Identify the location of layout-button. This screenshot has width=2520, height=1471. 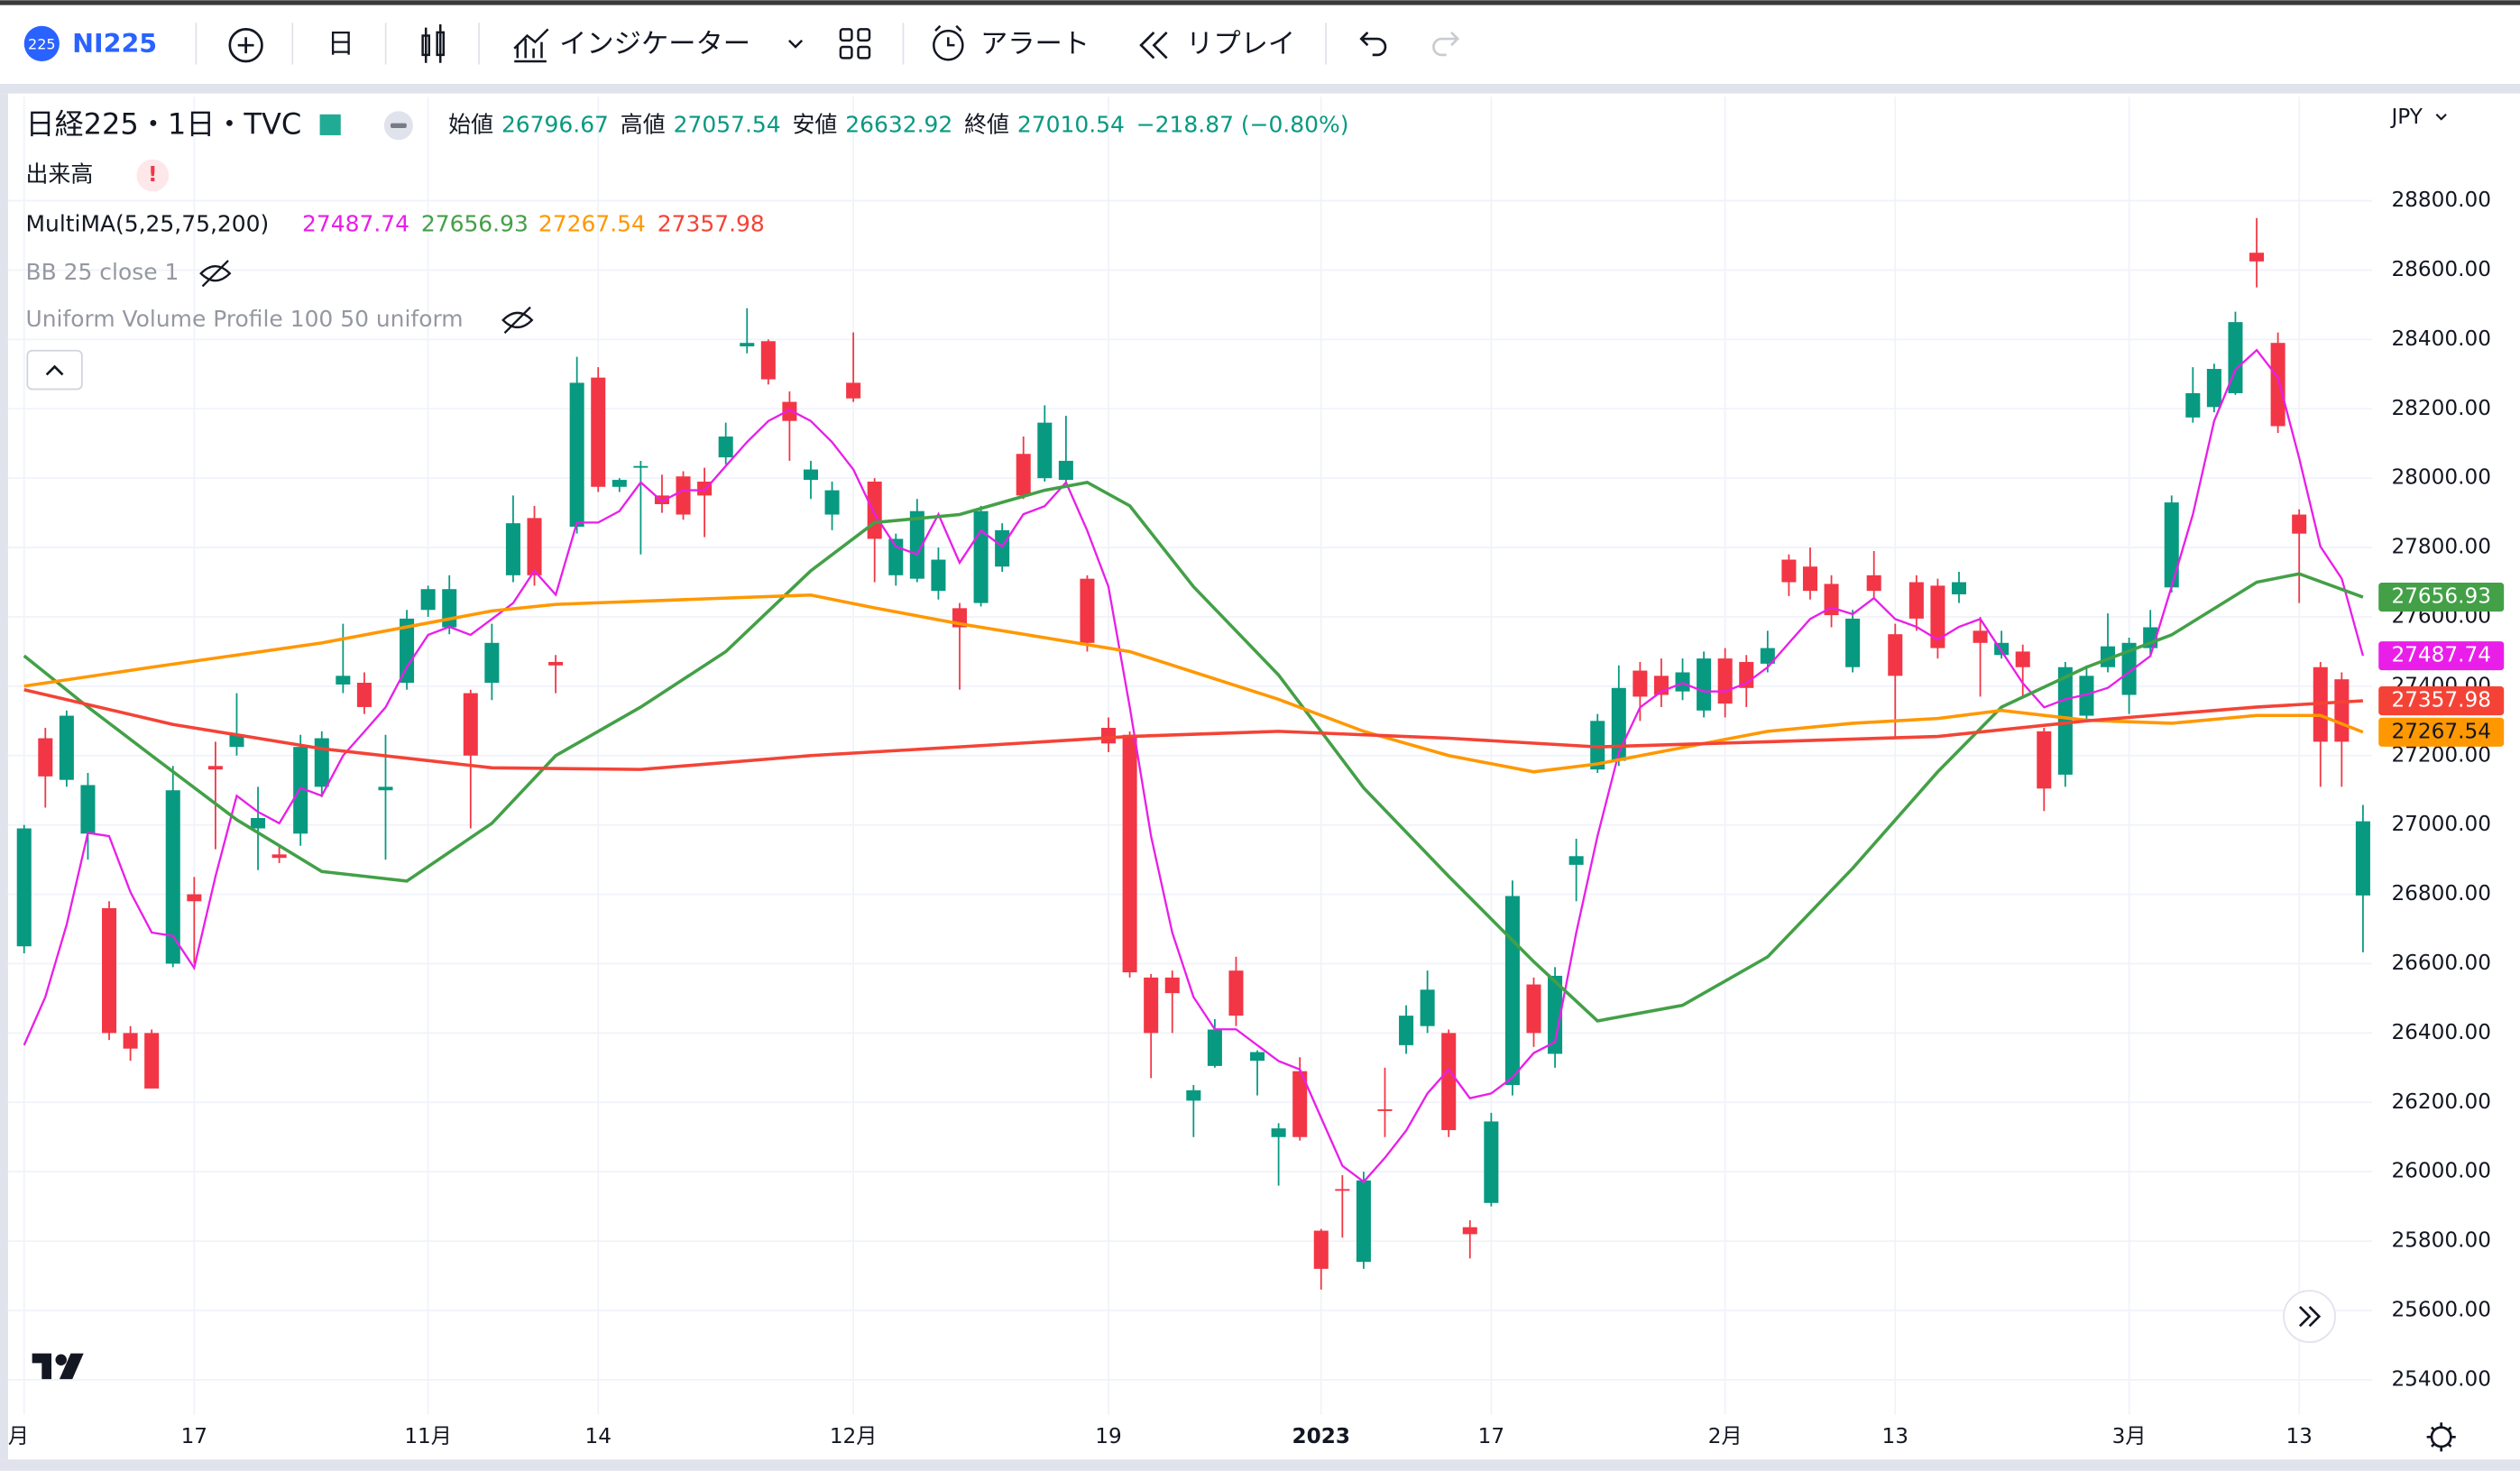
(855, 44).